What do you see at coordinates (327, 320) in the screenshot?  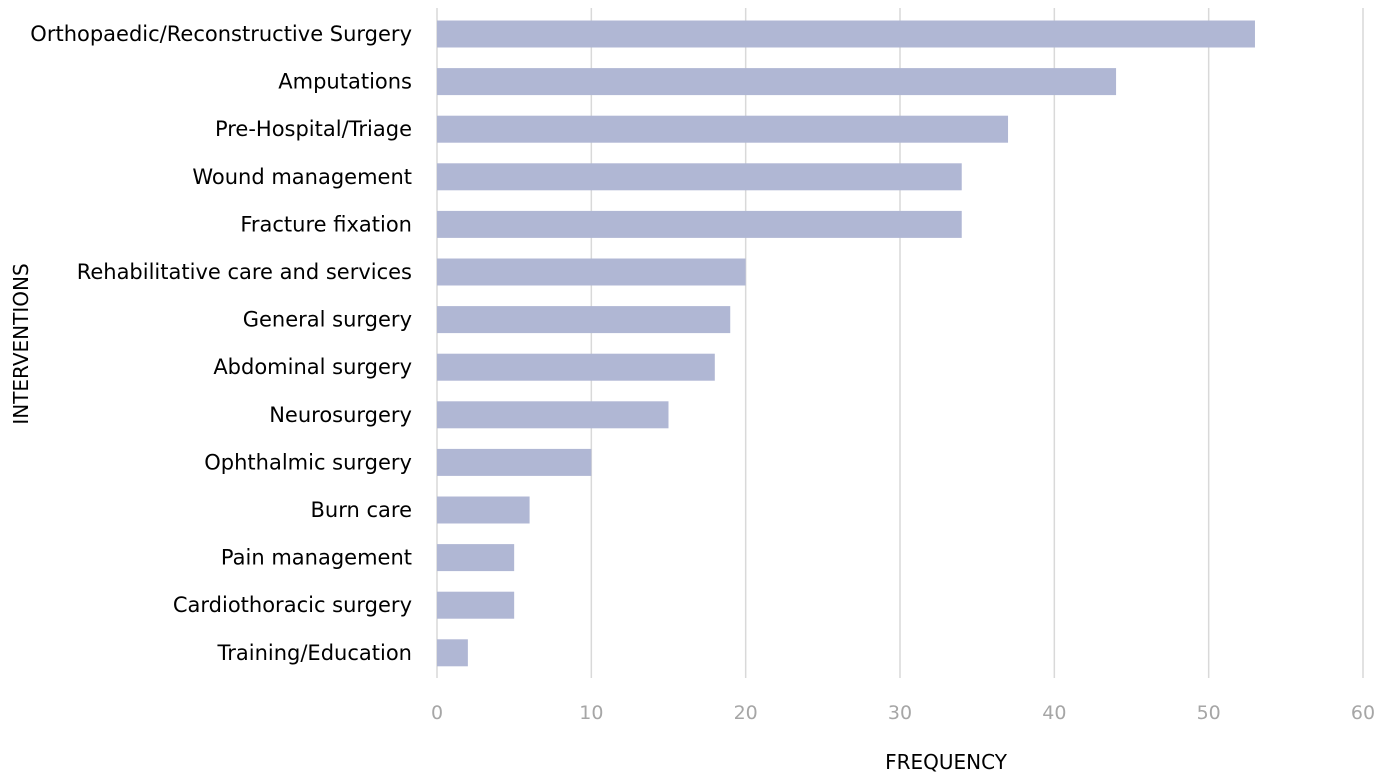 I see `category-label-6: General surgery` at bounding box center [327, 320].